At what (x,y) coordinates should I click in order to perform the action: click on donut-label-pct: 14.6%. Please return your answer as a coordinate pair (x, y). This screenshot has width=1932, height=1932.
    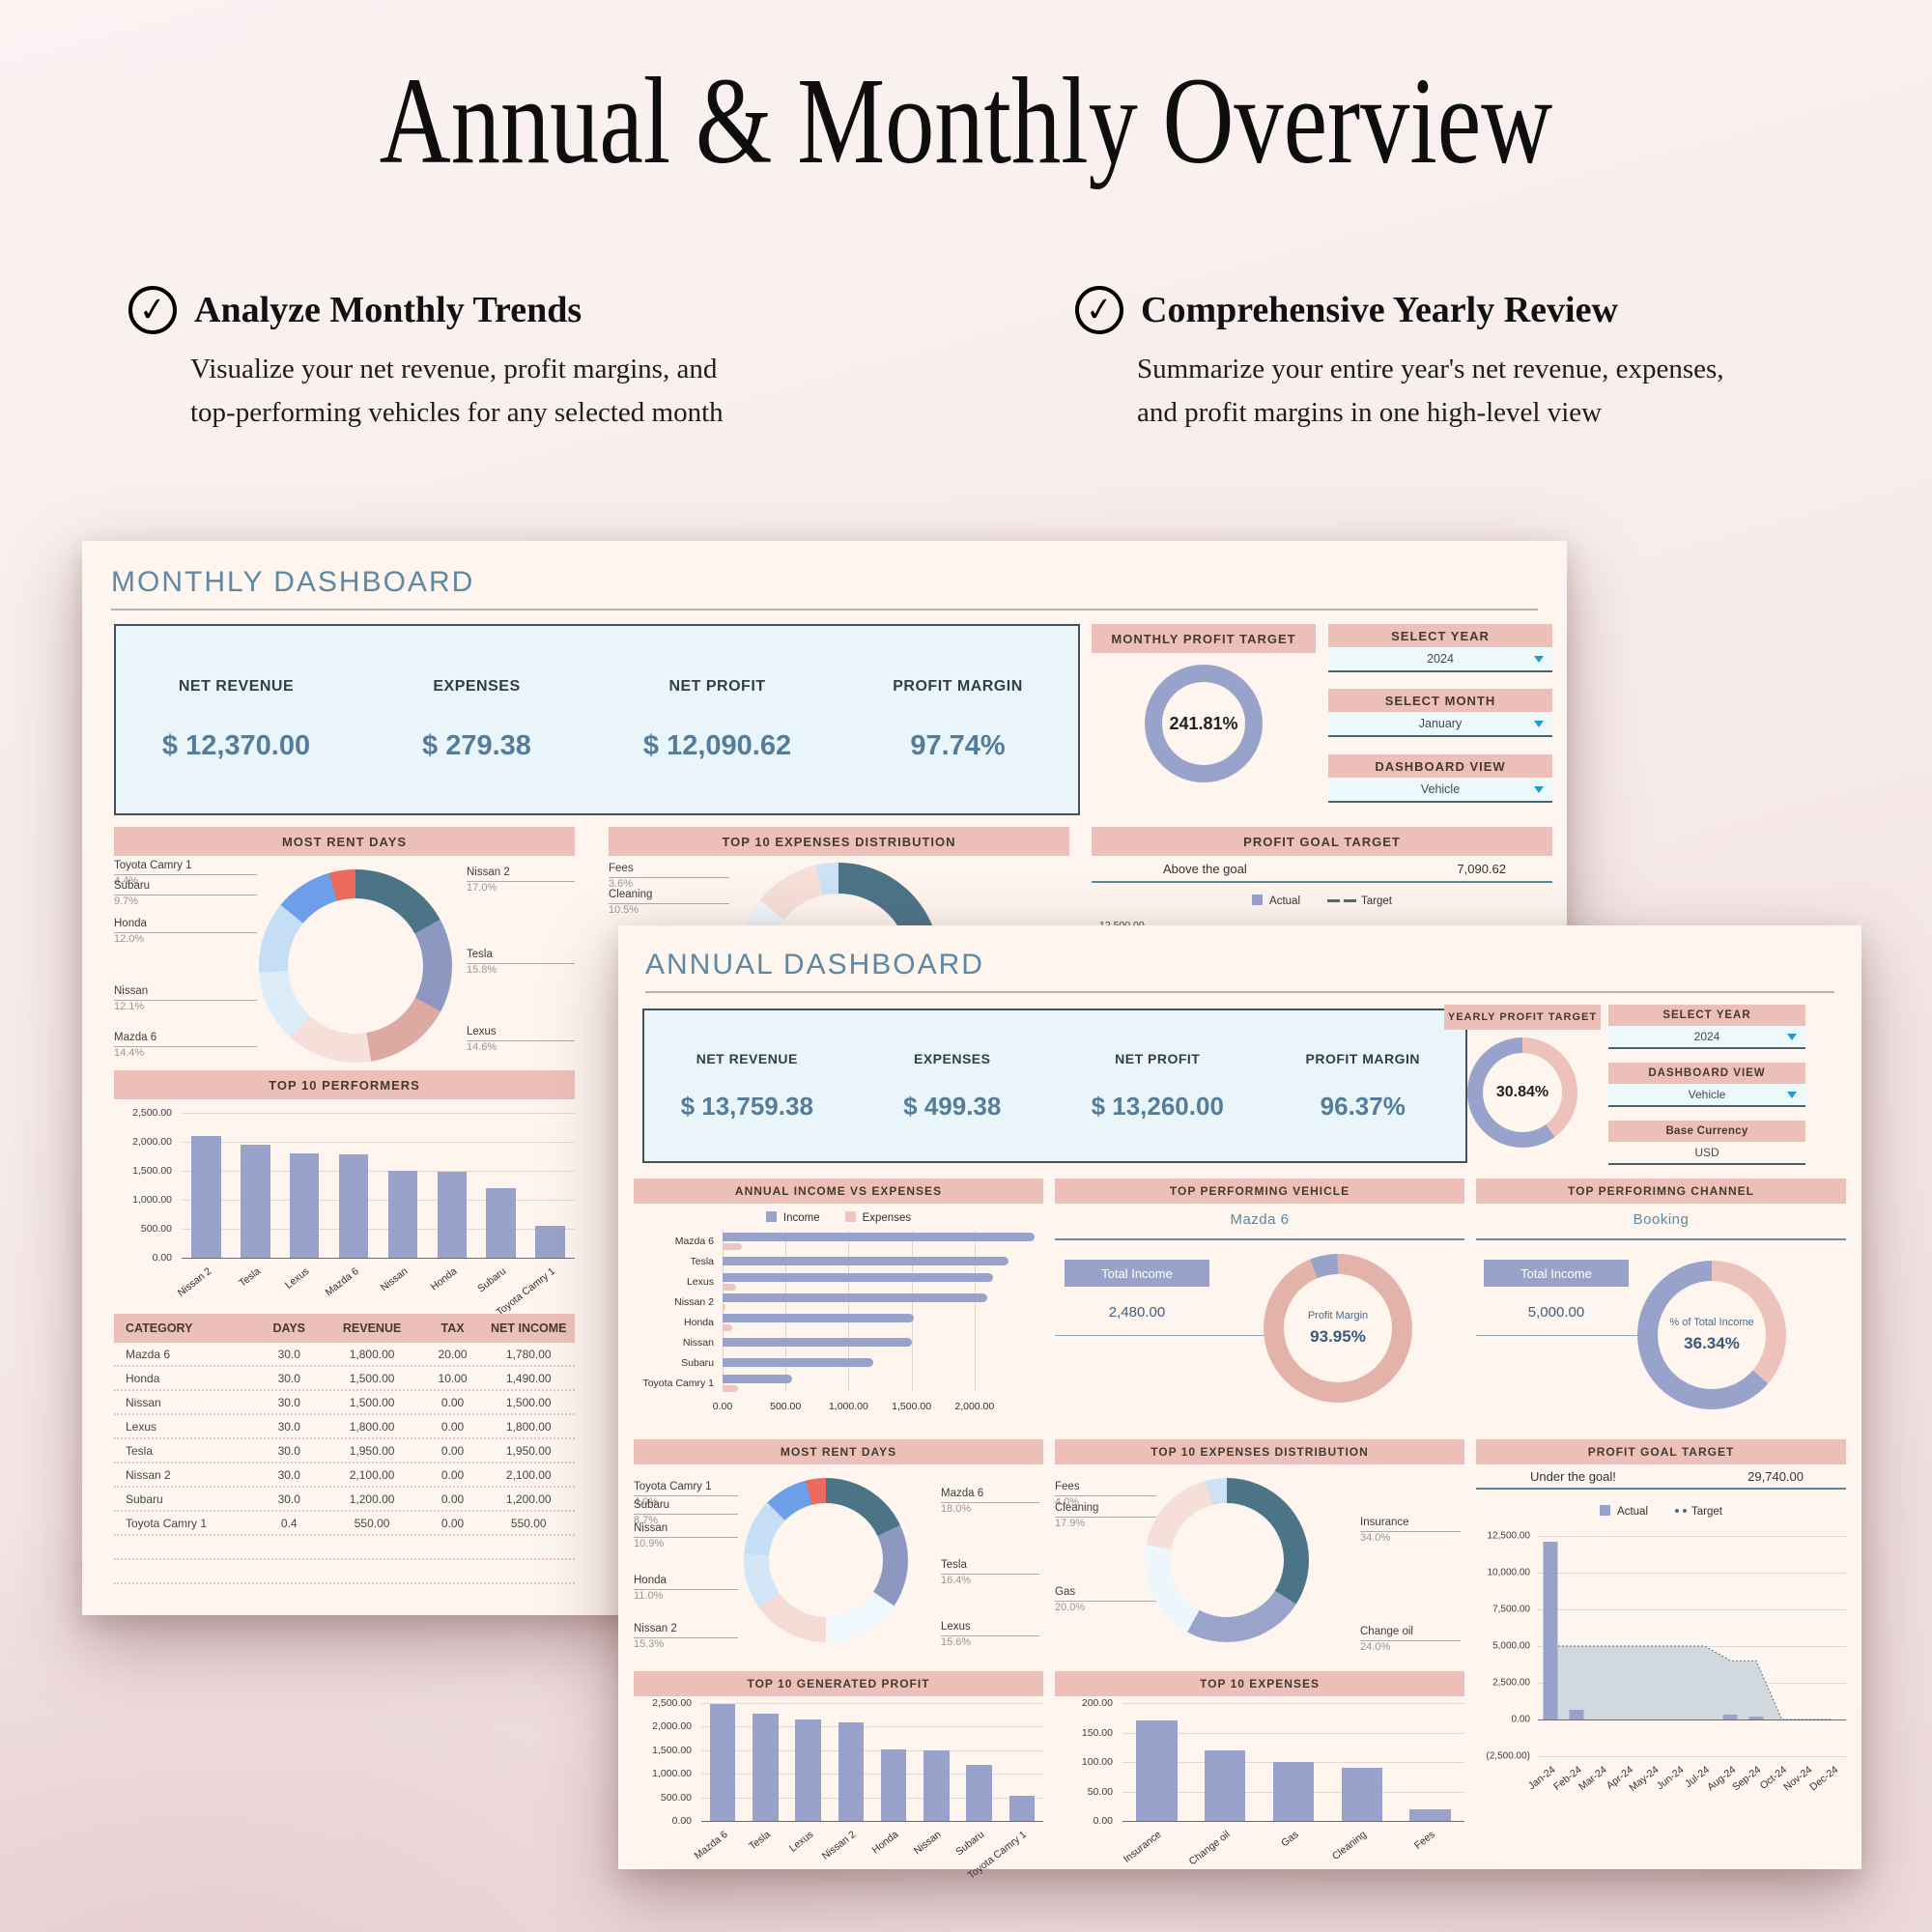
    Looking at the image, I should click on (521, 1046).